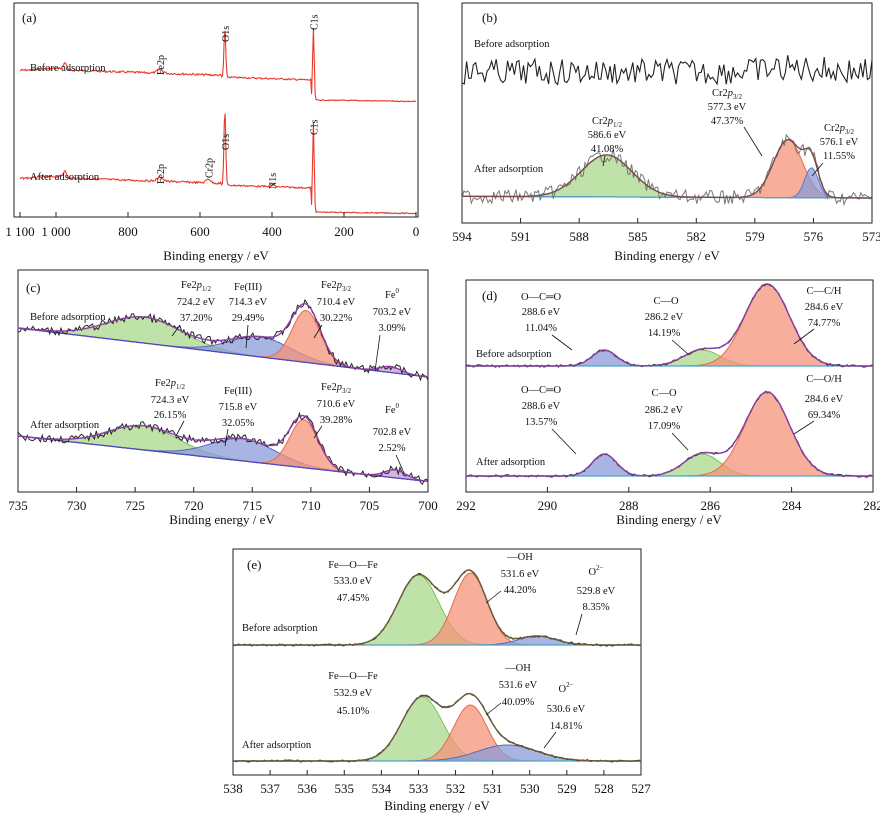 The image size is (880, 816). Describe the element at coordinates (170, 400) in the screenshot. I see `component-be: 724.3 eV` at that location.